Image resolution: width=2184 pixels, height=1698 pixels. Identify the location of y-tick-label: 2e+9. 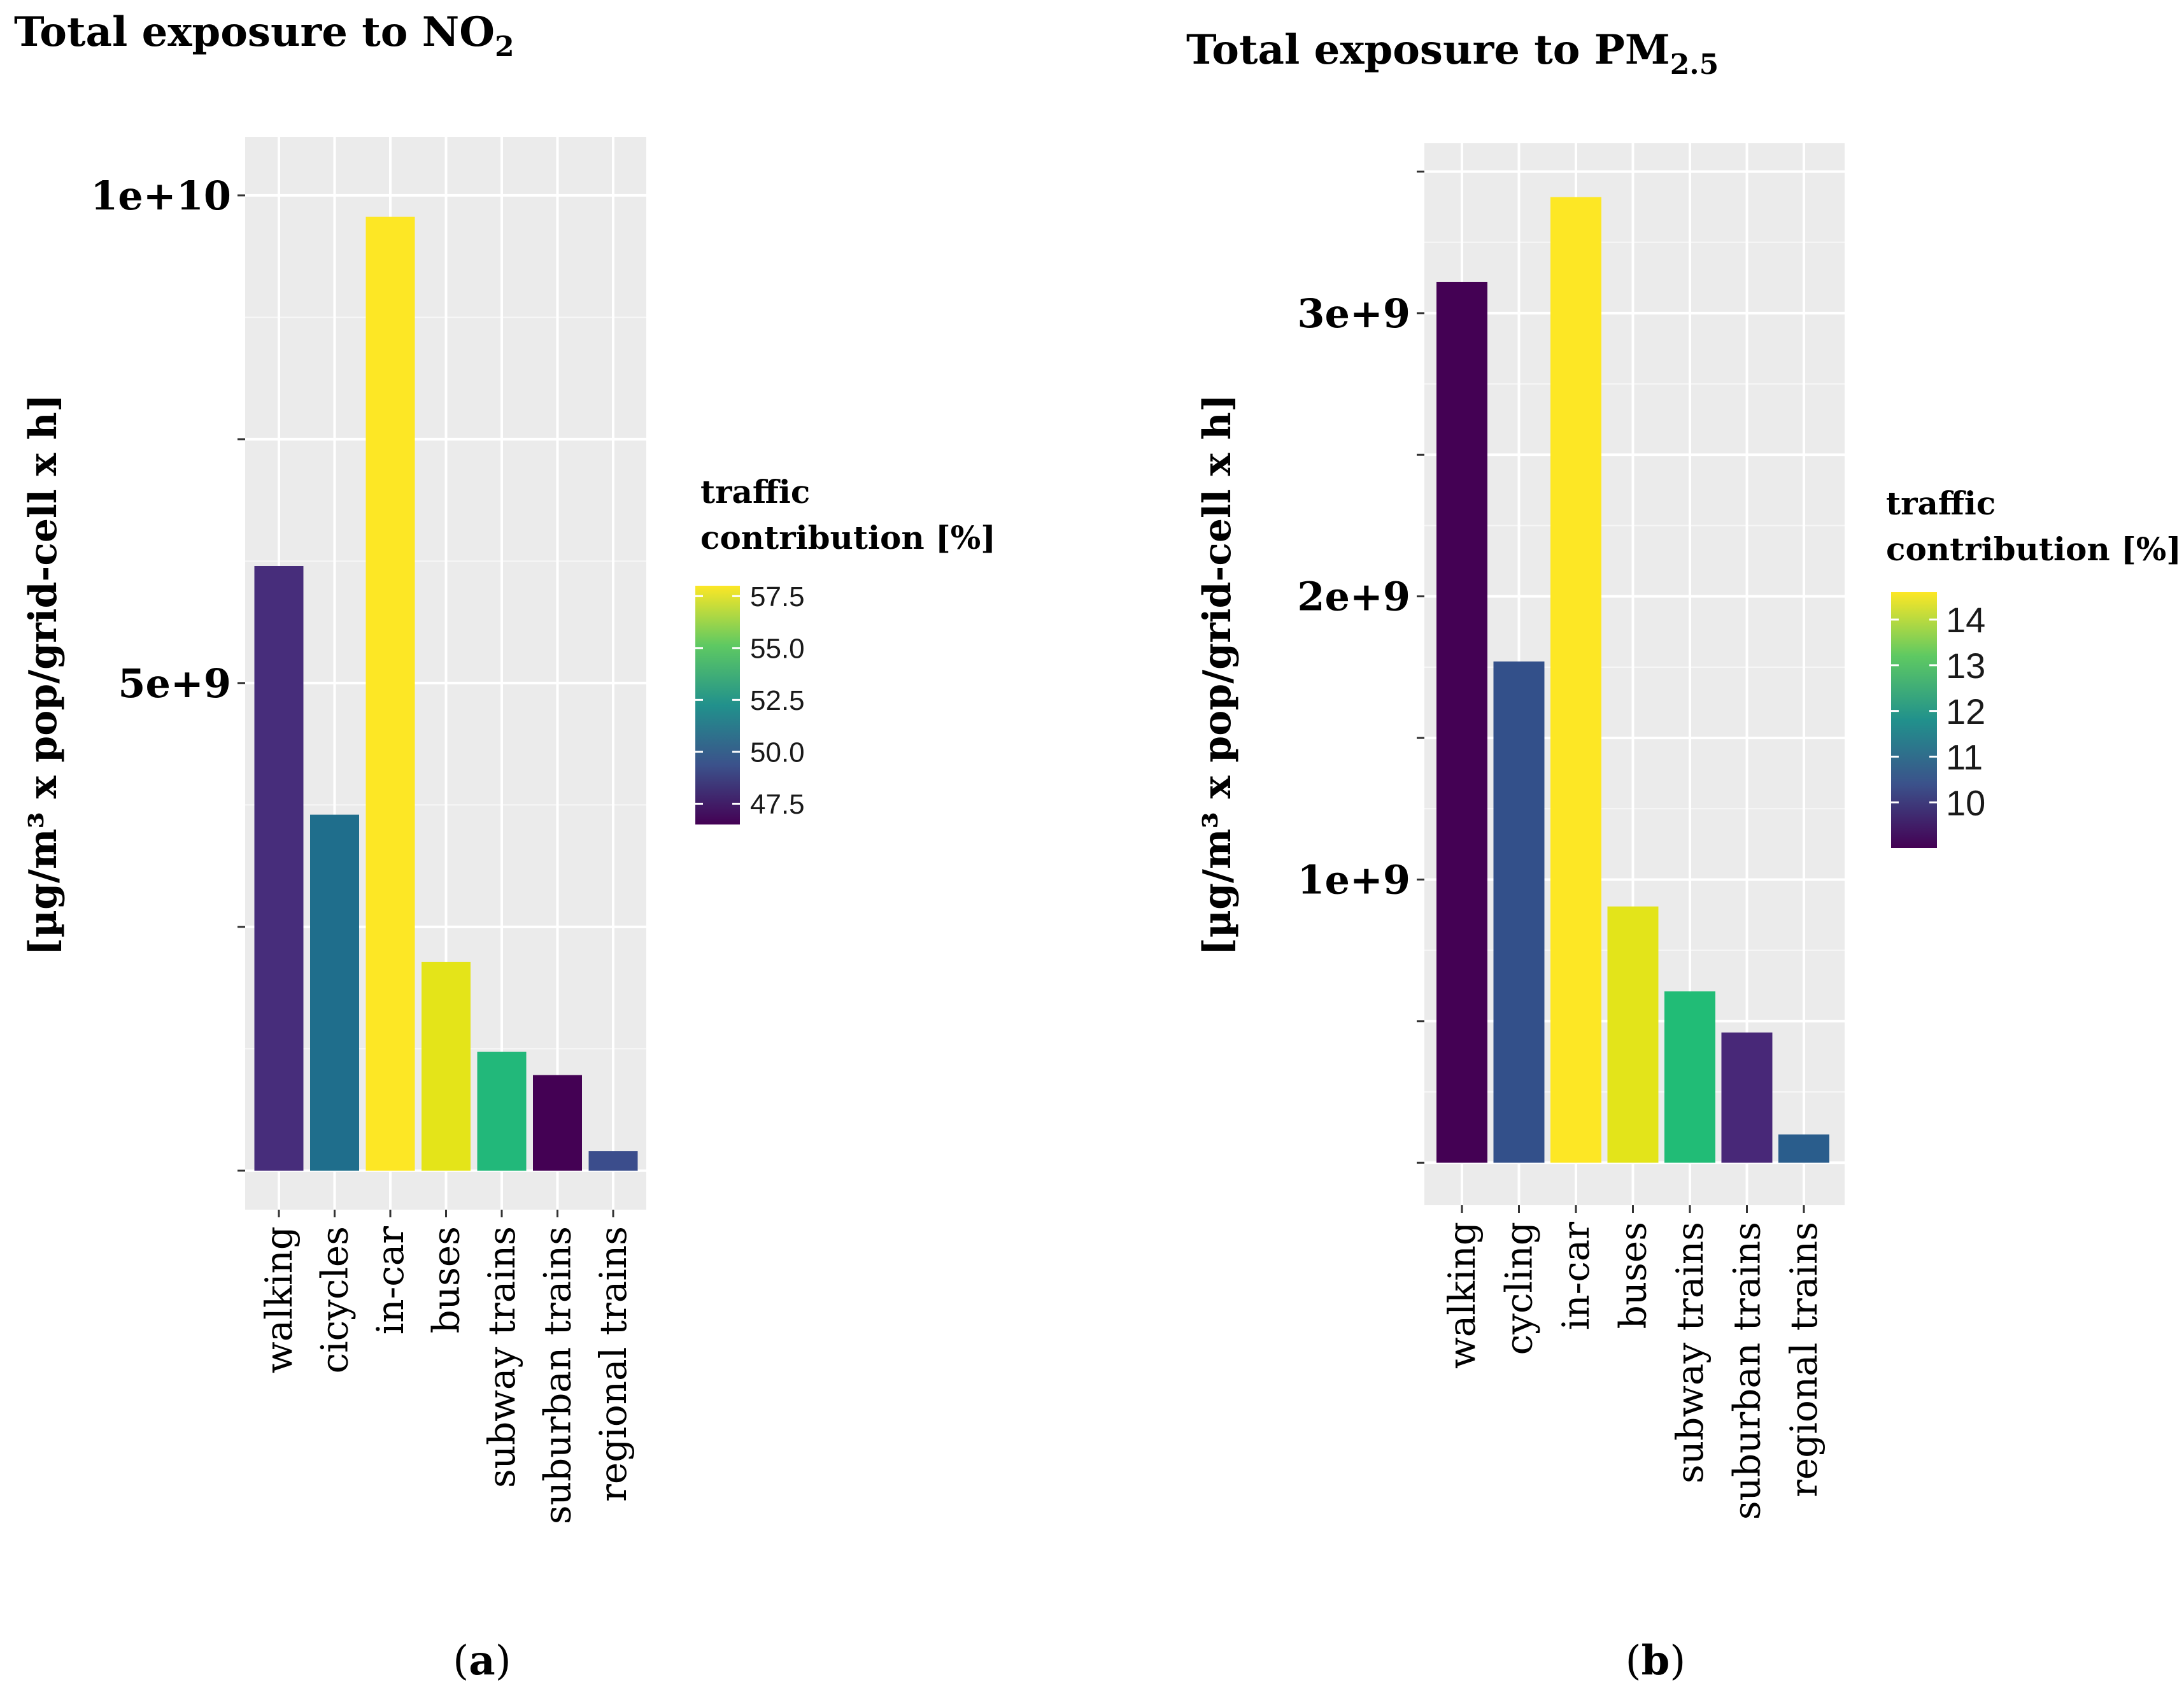
(1353, 597).